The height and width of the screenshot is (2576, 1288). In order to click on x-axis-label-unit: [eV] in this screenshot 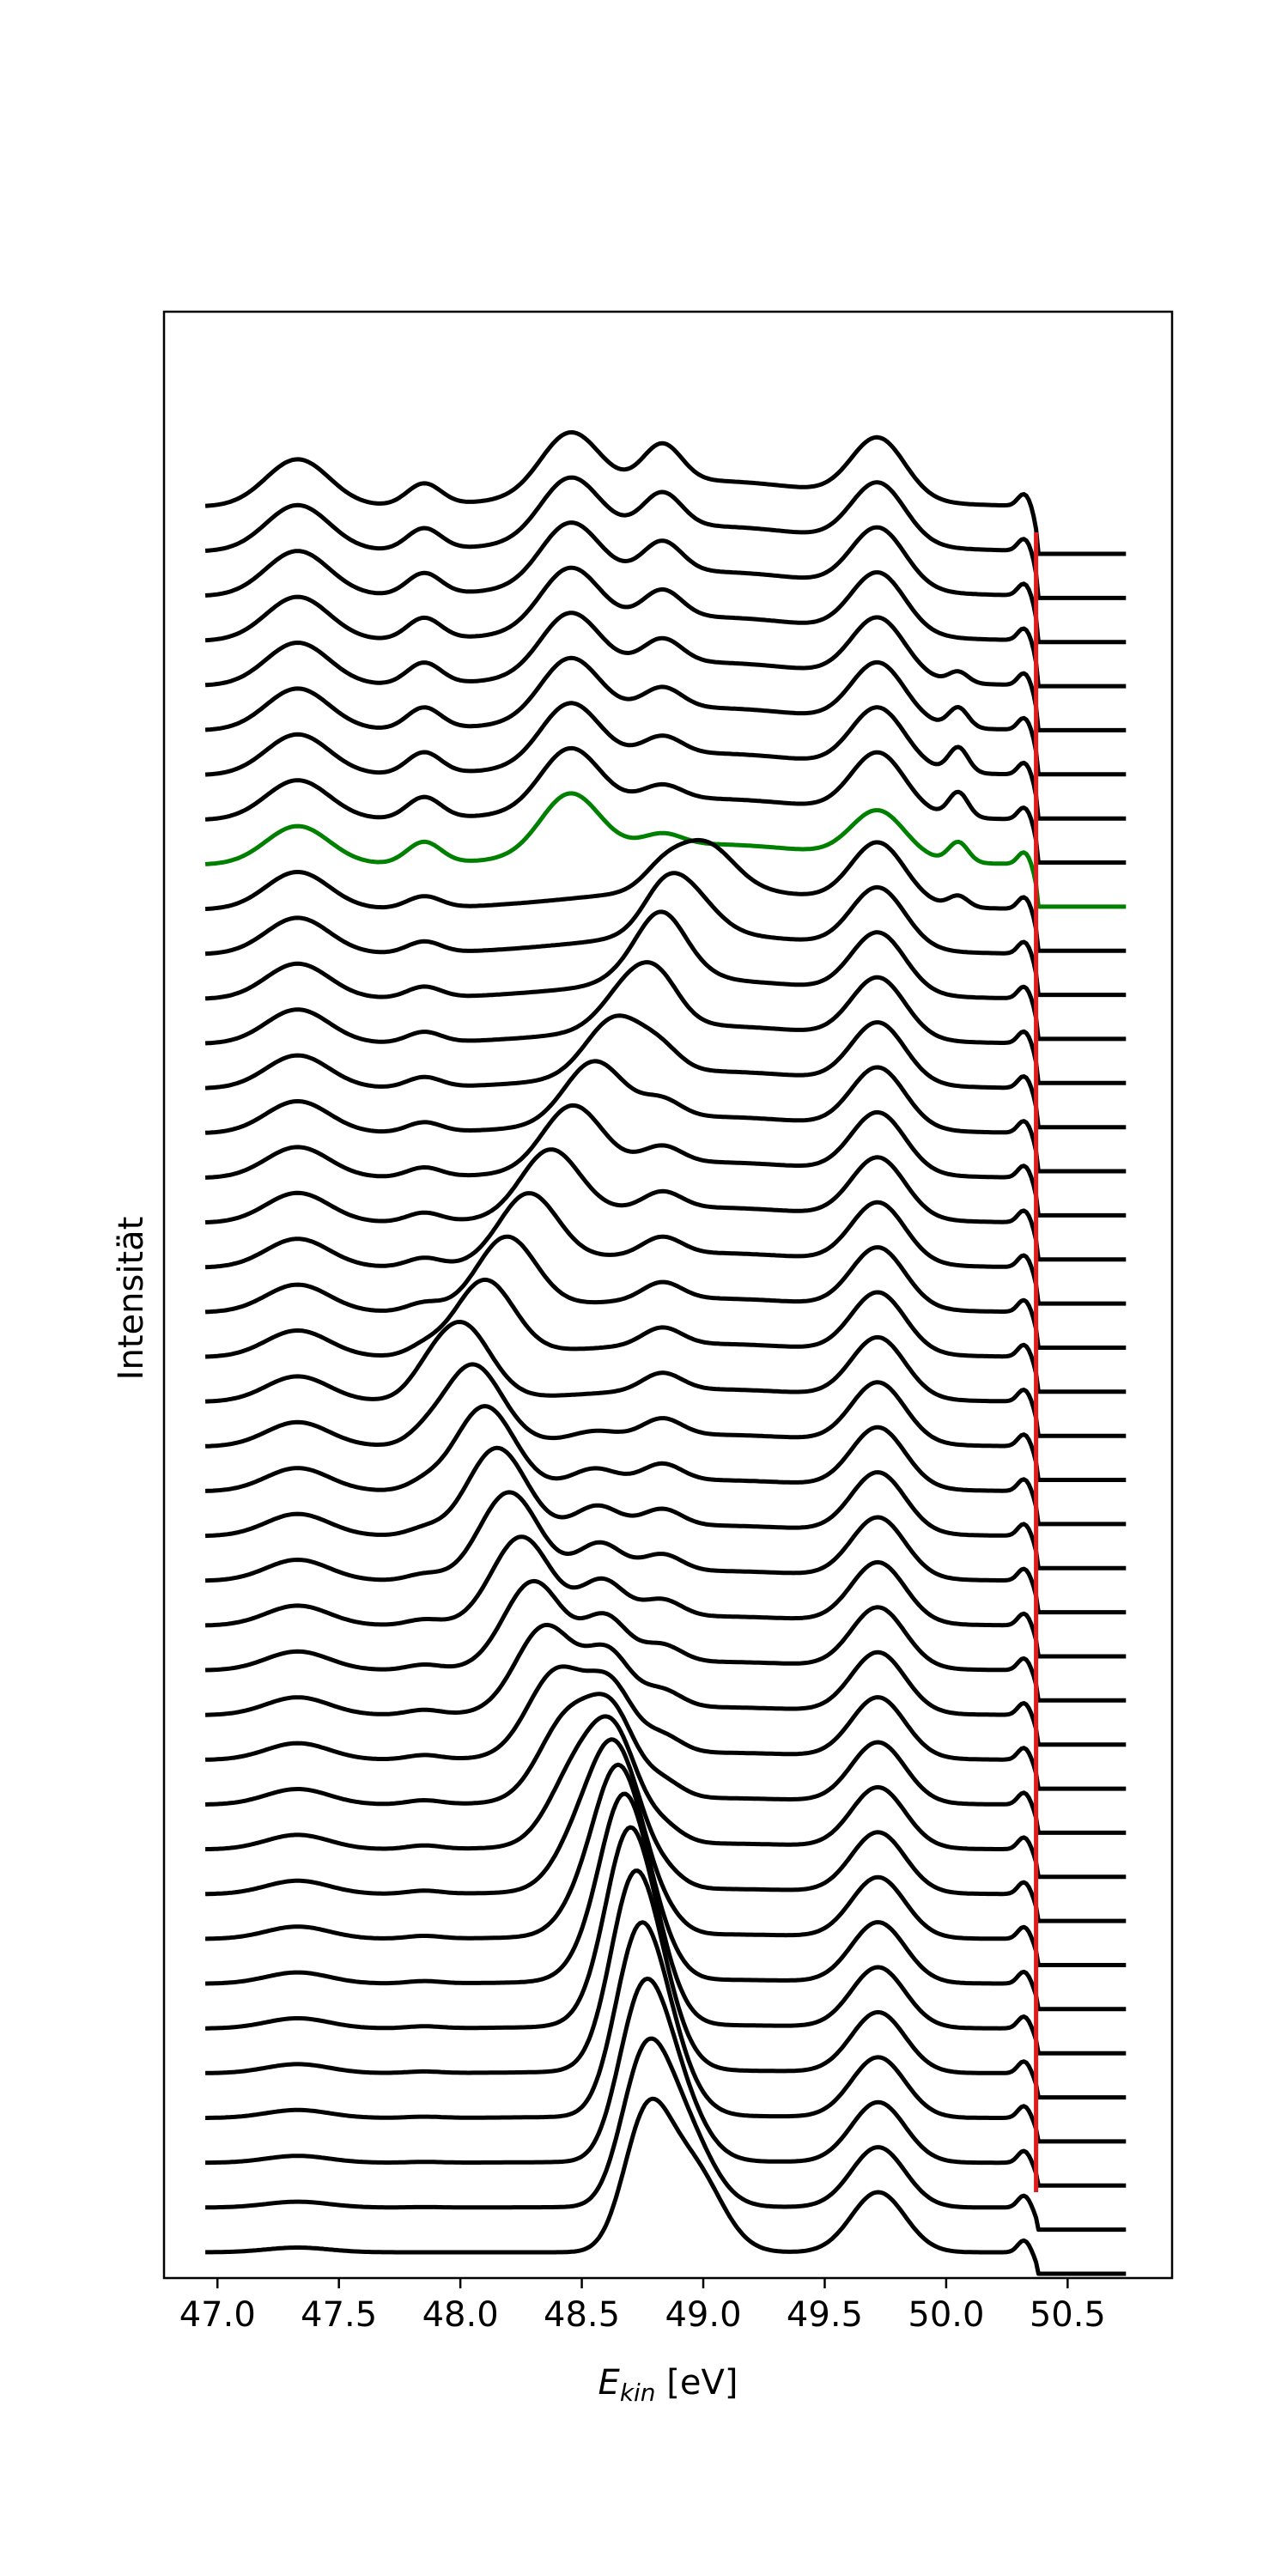, I will do `click(697, 2383)`.